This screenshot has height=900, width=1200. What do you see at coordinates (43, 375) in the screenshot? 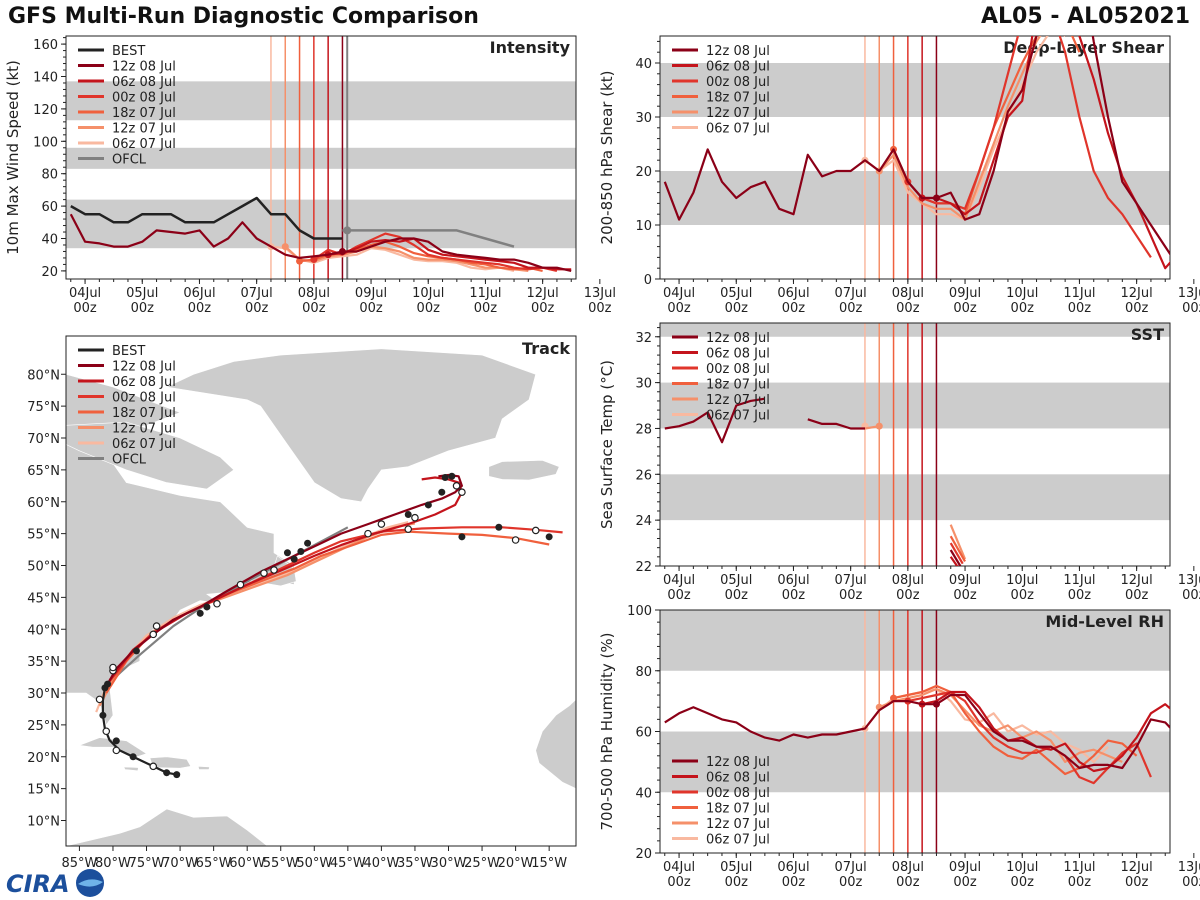
I see `lat-tick-label: 80°N` at bounding box center [43, 375].